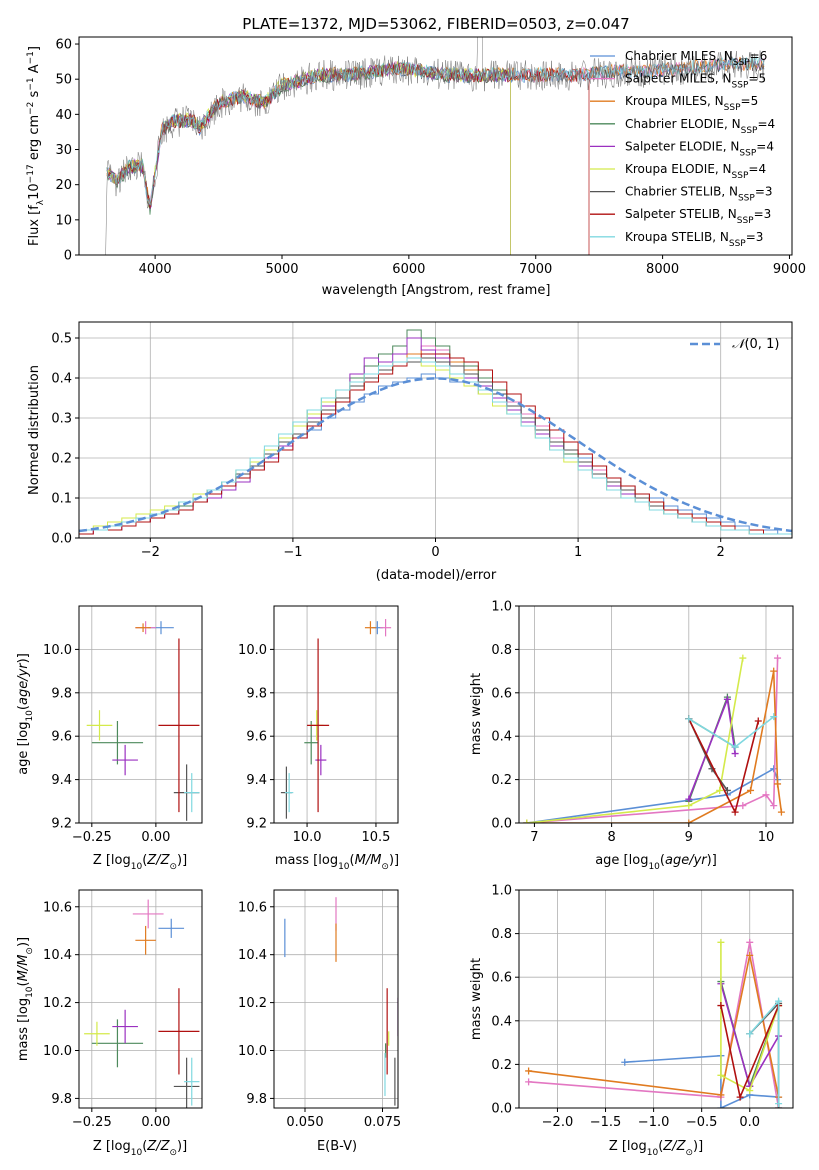 The height and width of the screenshot is (1170, 819). I want to click on y-tick-label: 0.5, so click(61, 339).